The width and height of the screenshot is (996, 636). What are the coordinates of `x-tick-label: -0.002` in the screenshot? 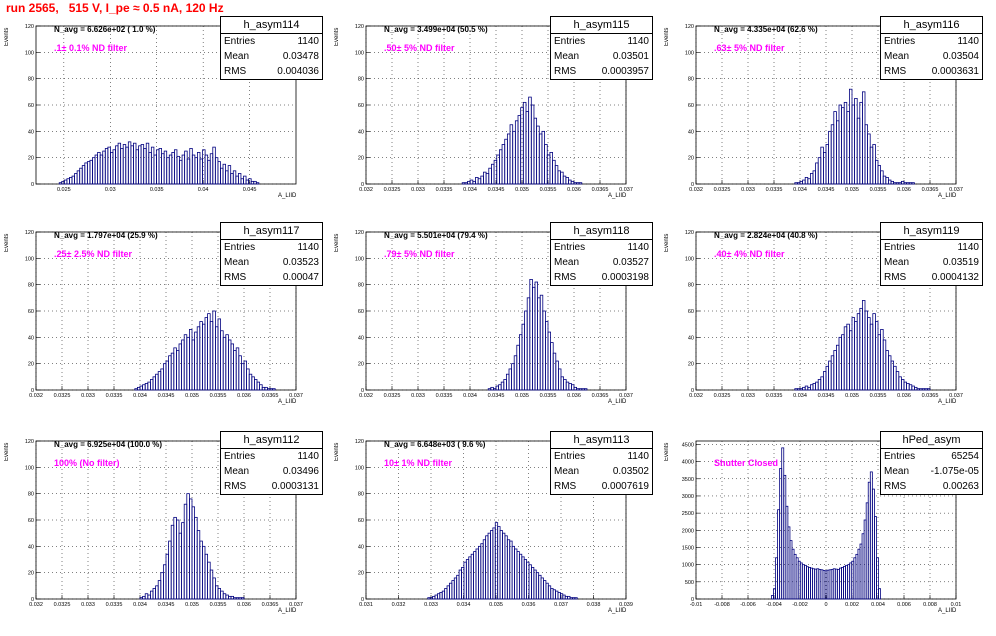 It's located at (800, 605).